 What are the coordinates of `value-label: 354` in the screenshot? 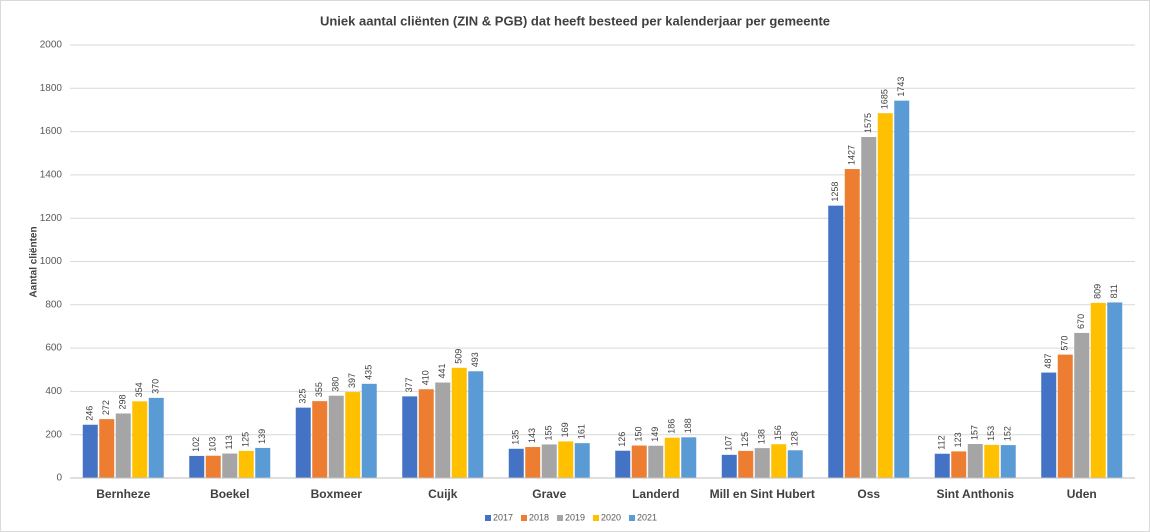 It's located at (139, 389).